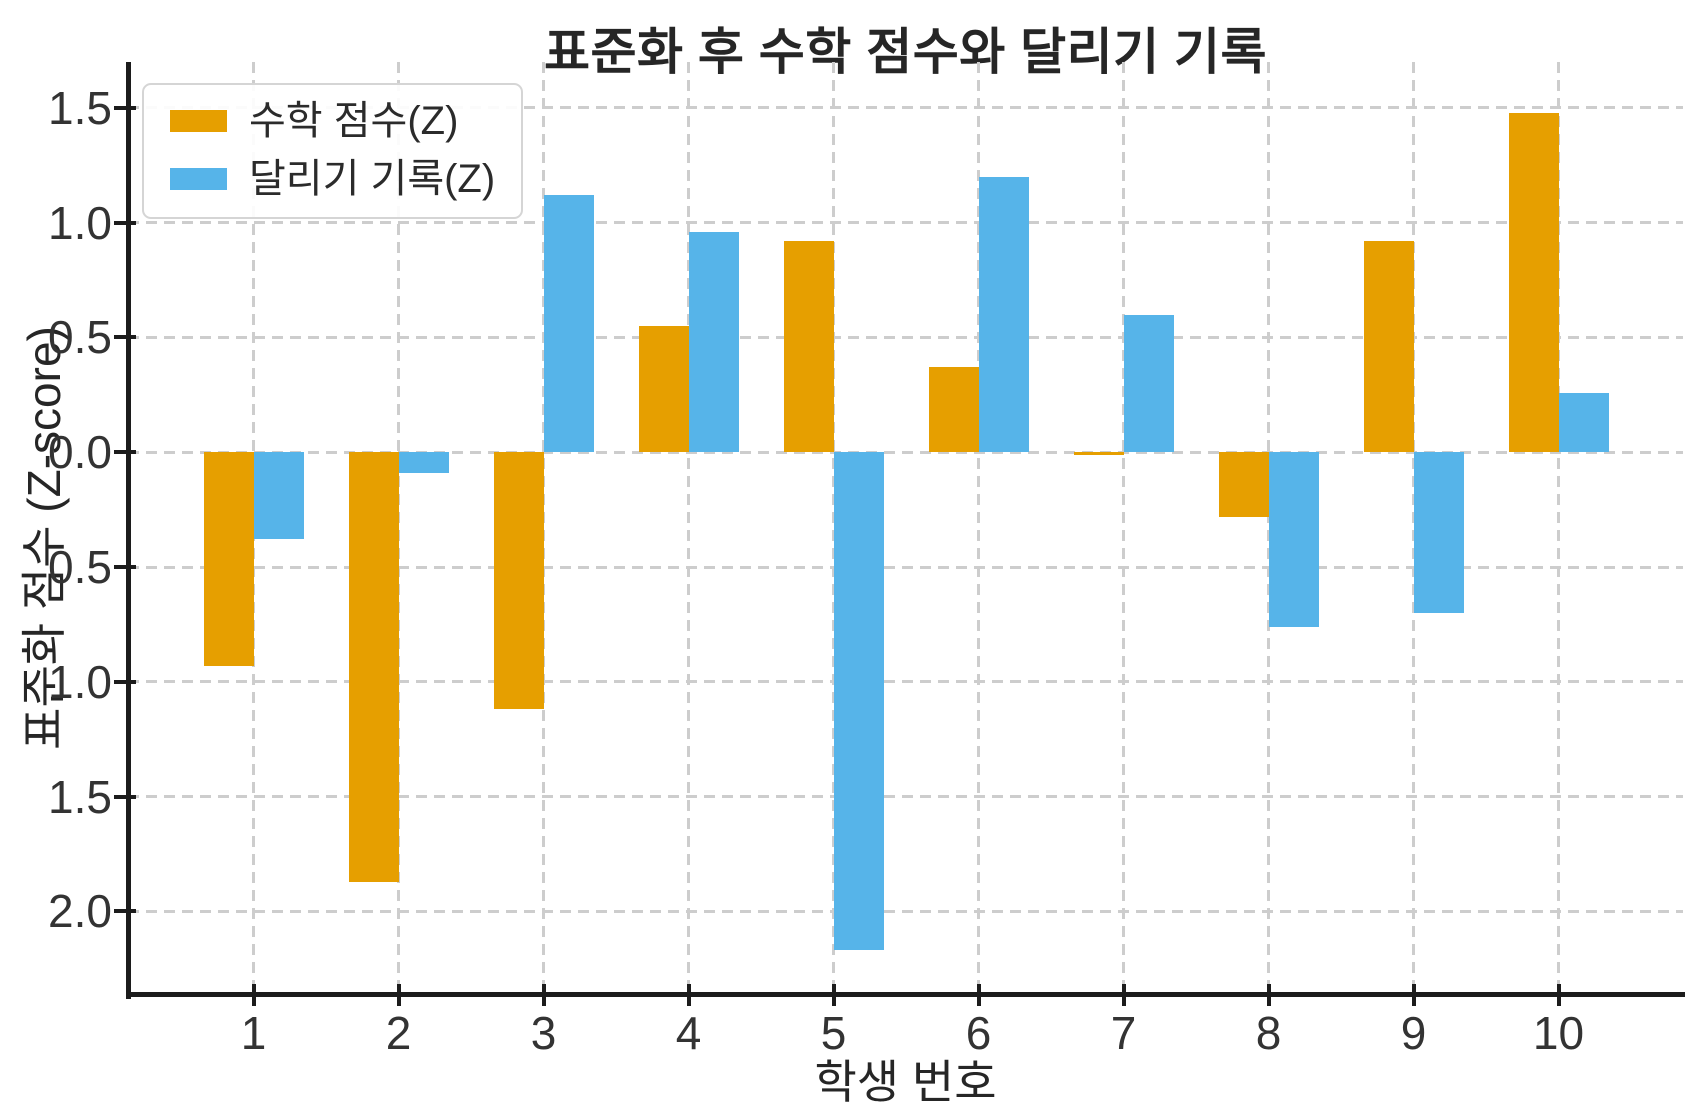 The image size is (1701, 1103). What do you see at coordinates (905, 1079) in the screenshot?
I see `x-axis-label: 학생 번호` at bounding box center [905, 1079].